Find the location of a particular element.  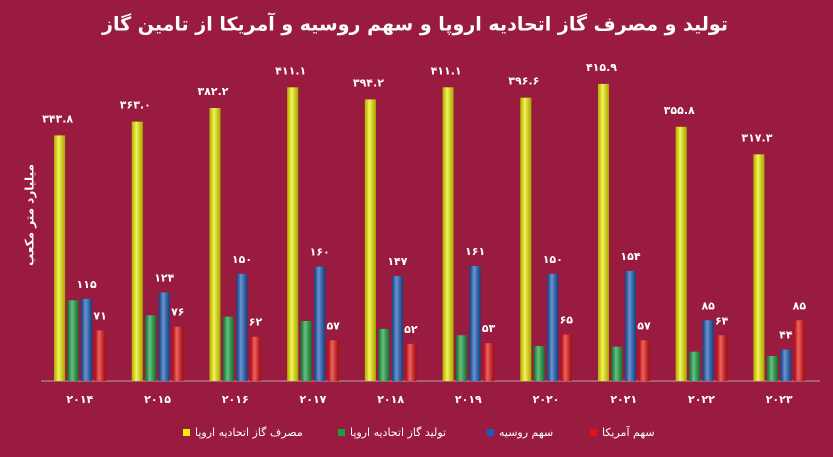

data-label: ۴۱۵.۹ is located at coordinates (601, 67).